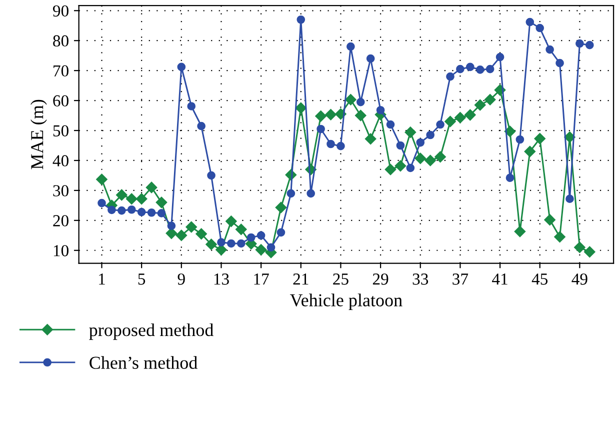  Describe the element at coordinates (151, 331) in the screenshot. I see `legend-label: proposed method` at that location.